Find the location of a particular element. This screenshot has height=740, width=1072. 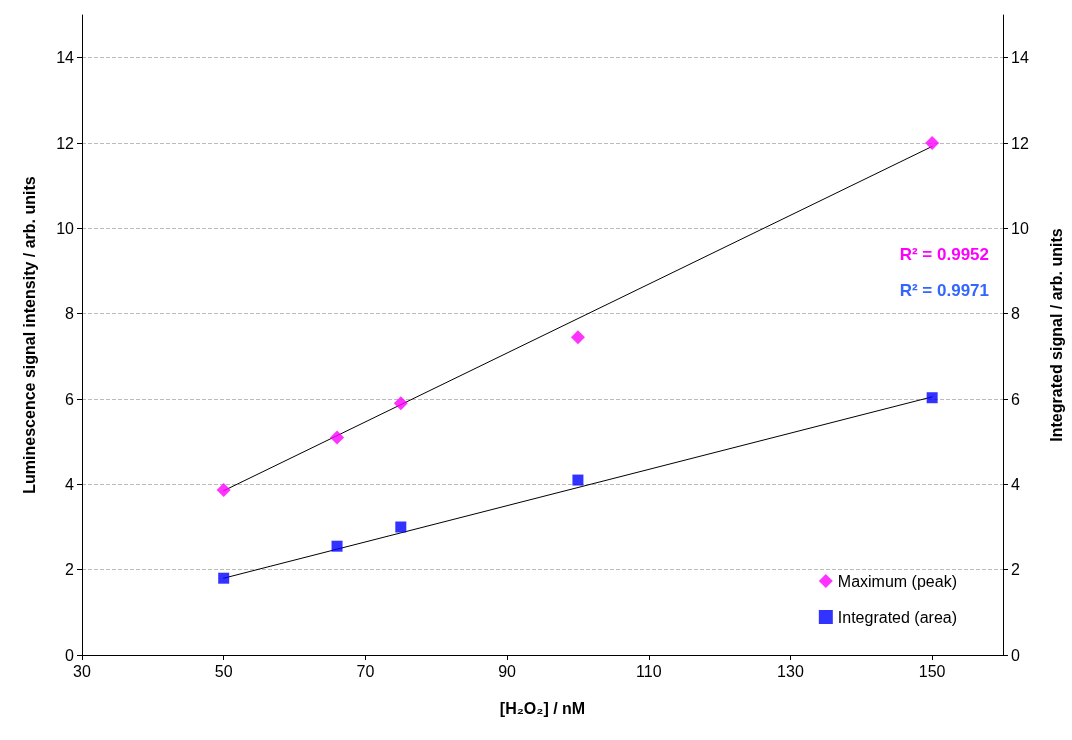

y-tick-label: 2 is located at coordinates (70, 570).